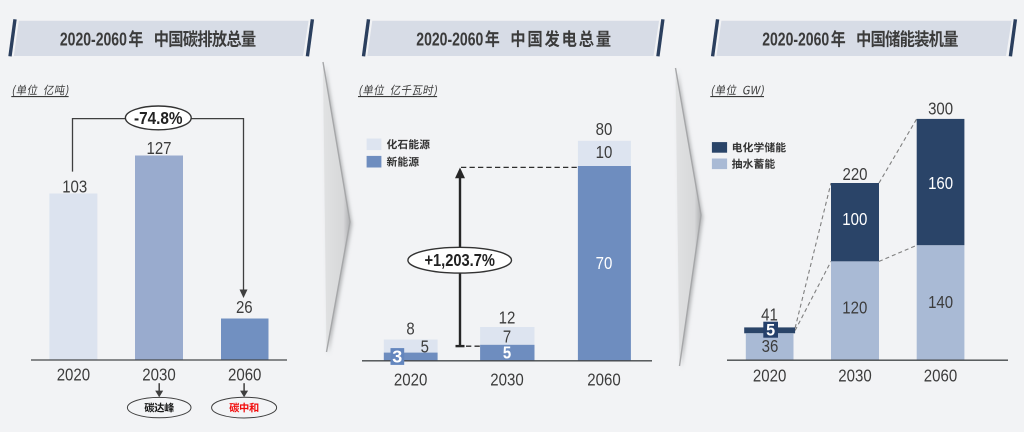  I want to click on svg-text: 26, so click(244, 307).